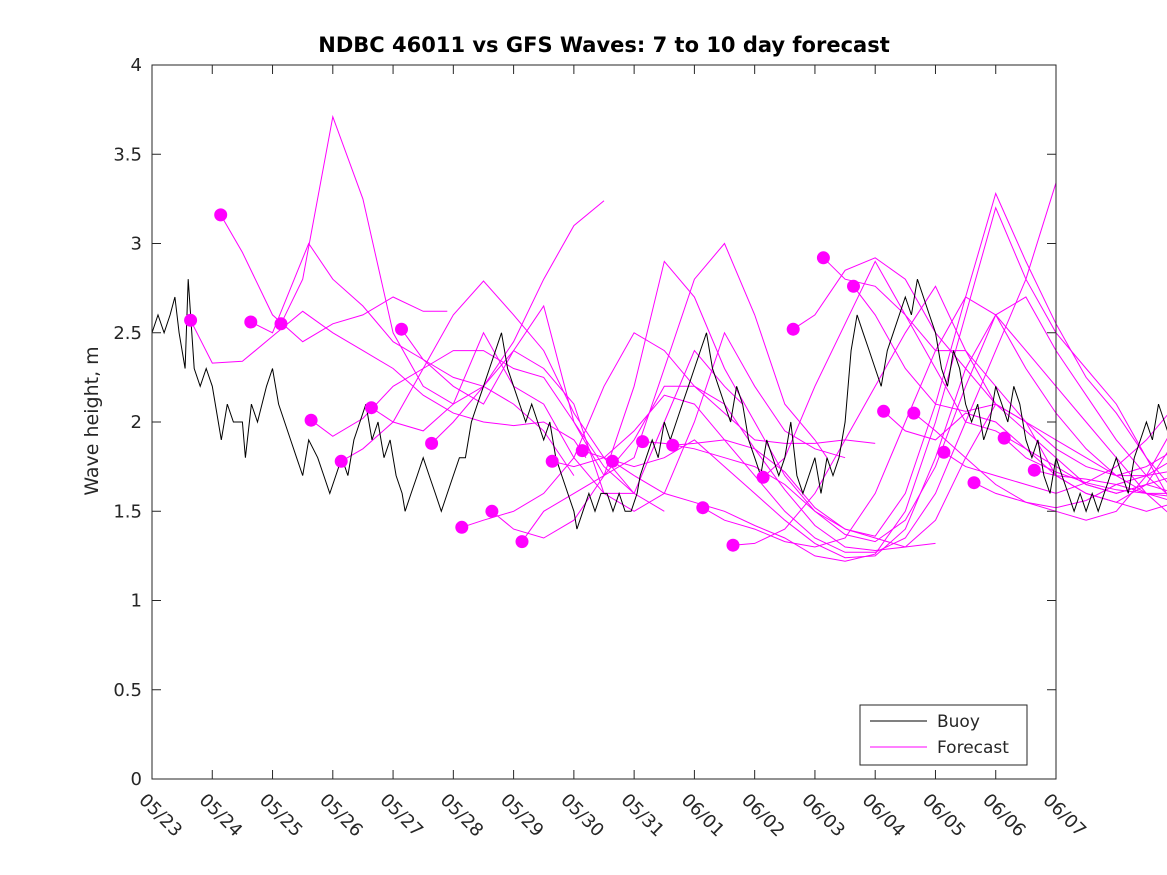 Image resolution: width=1167 pixels, height=875 pixels. What do you see at coordinates (127, 690) in the screenshot?
I see `y-tick-label: 0.5` at bounding box center [127, 690].